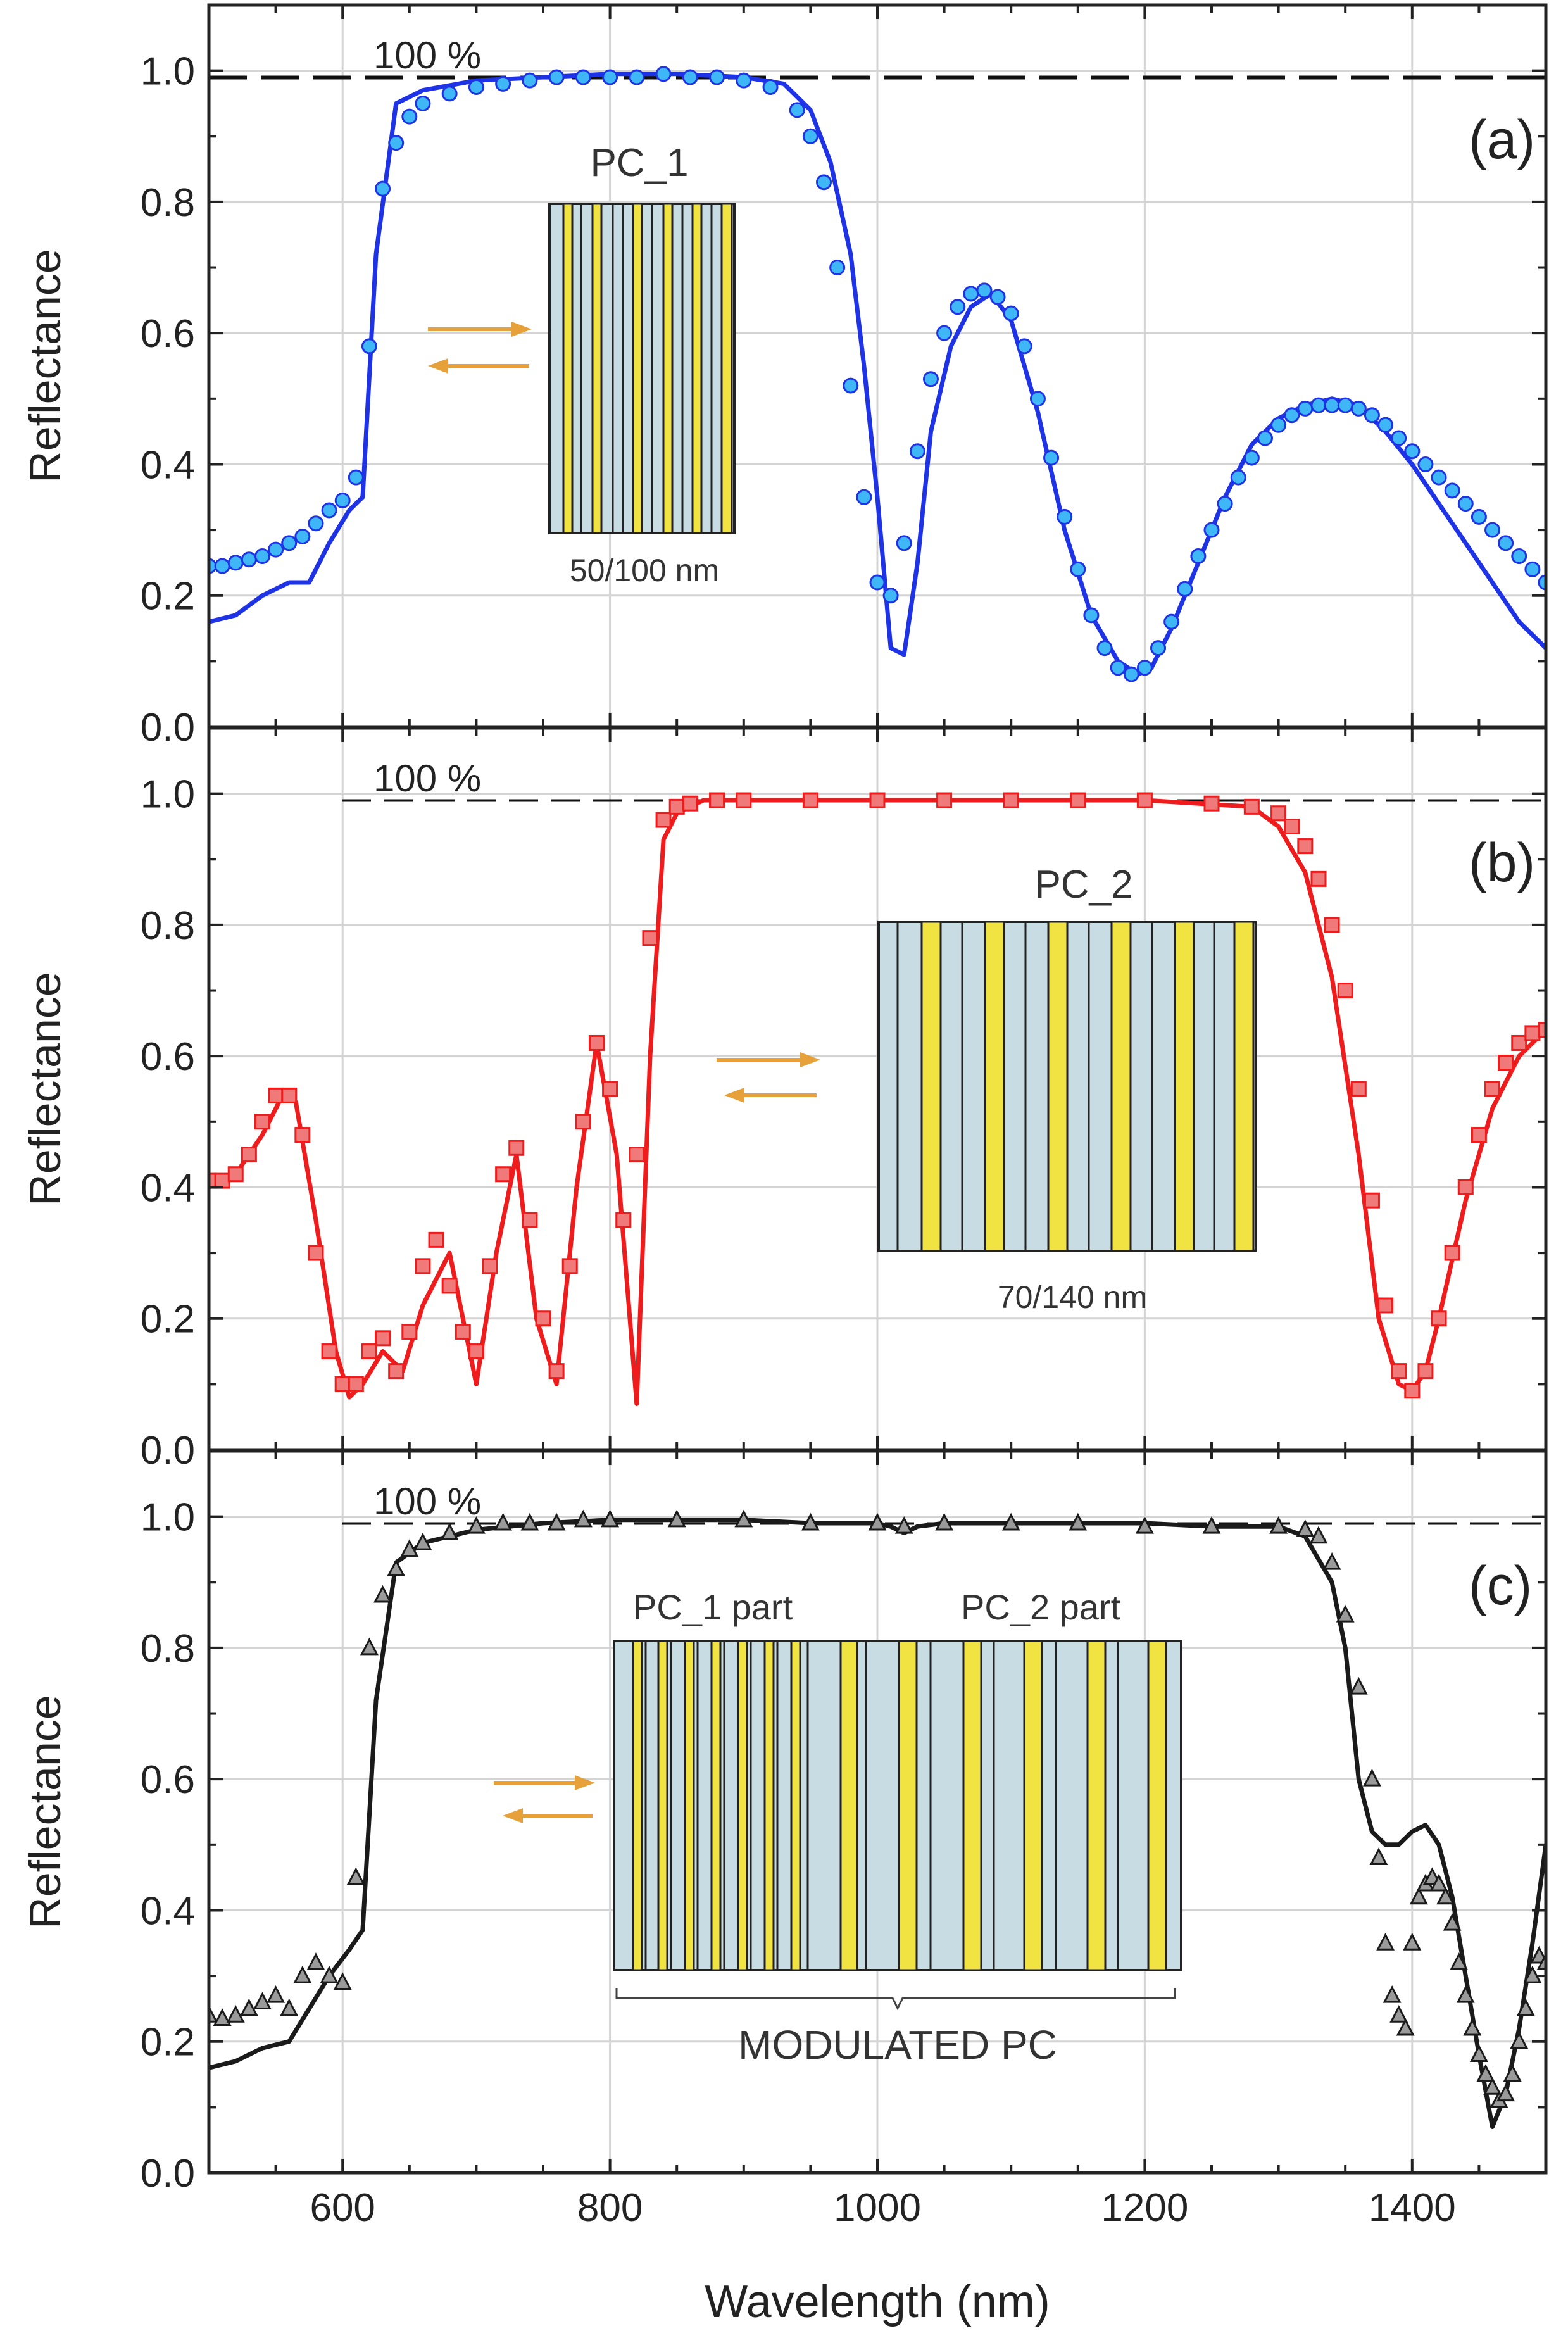 Image resolution: width=1568 pixels, height=2338 pixels. Describe the element at coordinates (168, 1320) in the screenshot. I see `y-tick-label: 0.2` at that location.